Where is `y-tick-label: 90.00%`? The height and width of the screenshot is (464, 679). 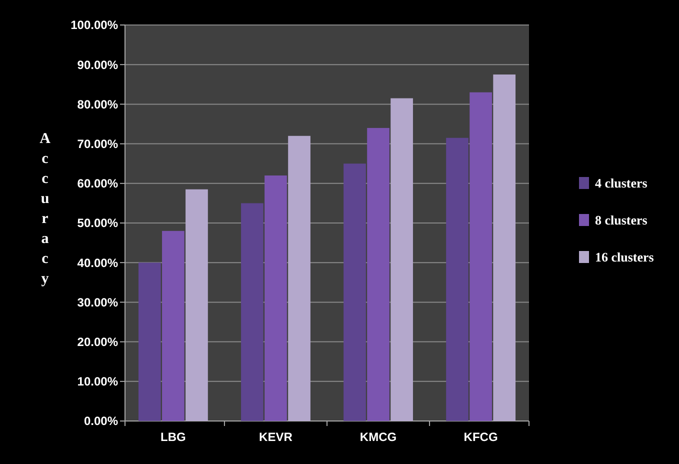
y-tick-label: 90.00% is located at coordinates (97, 65).